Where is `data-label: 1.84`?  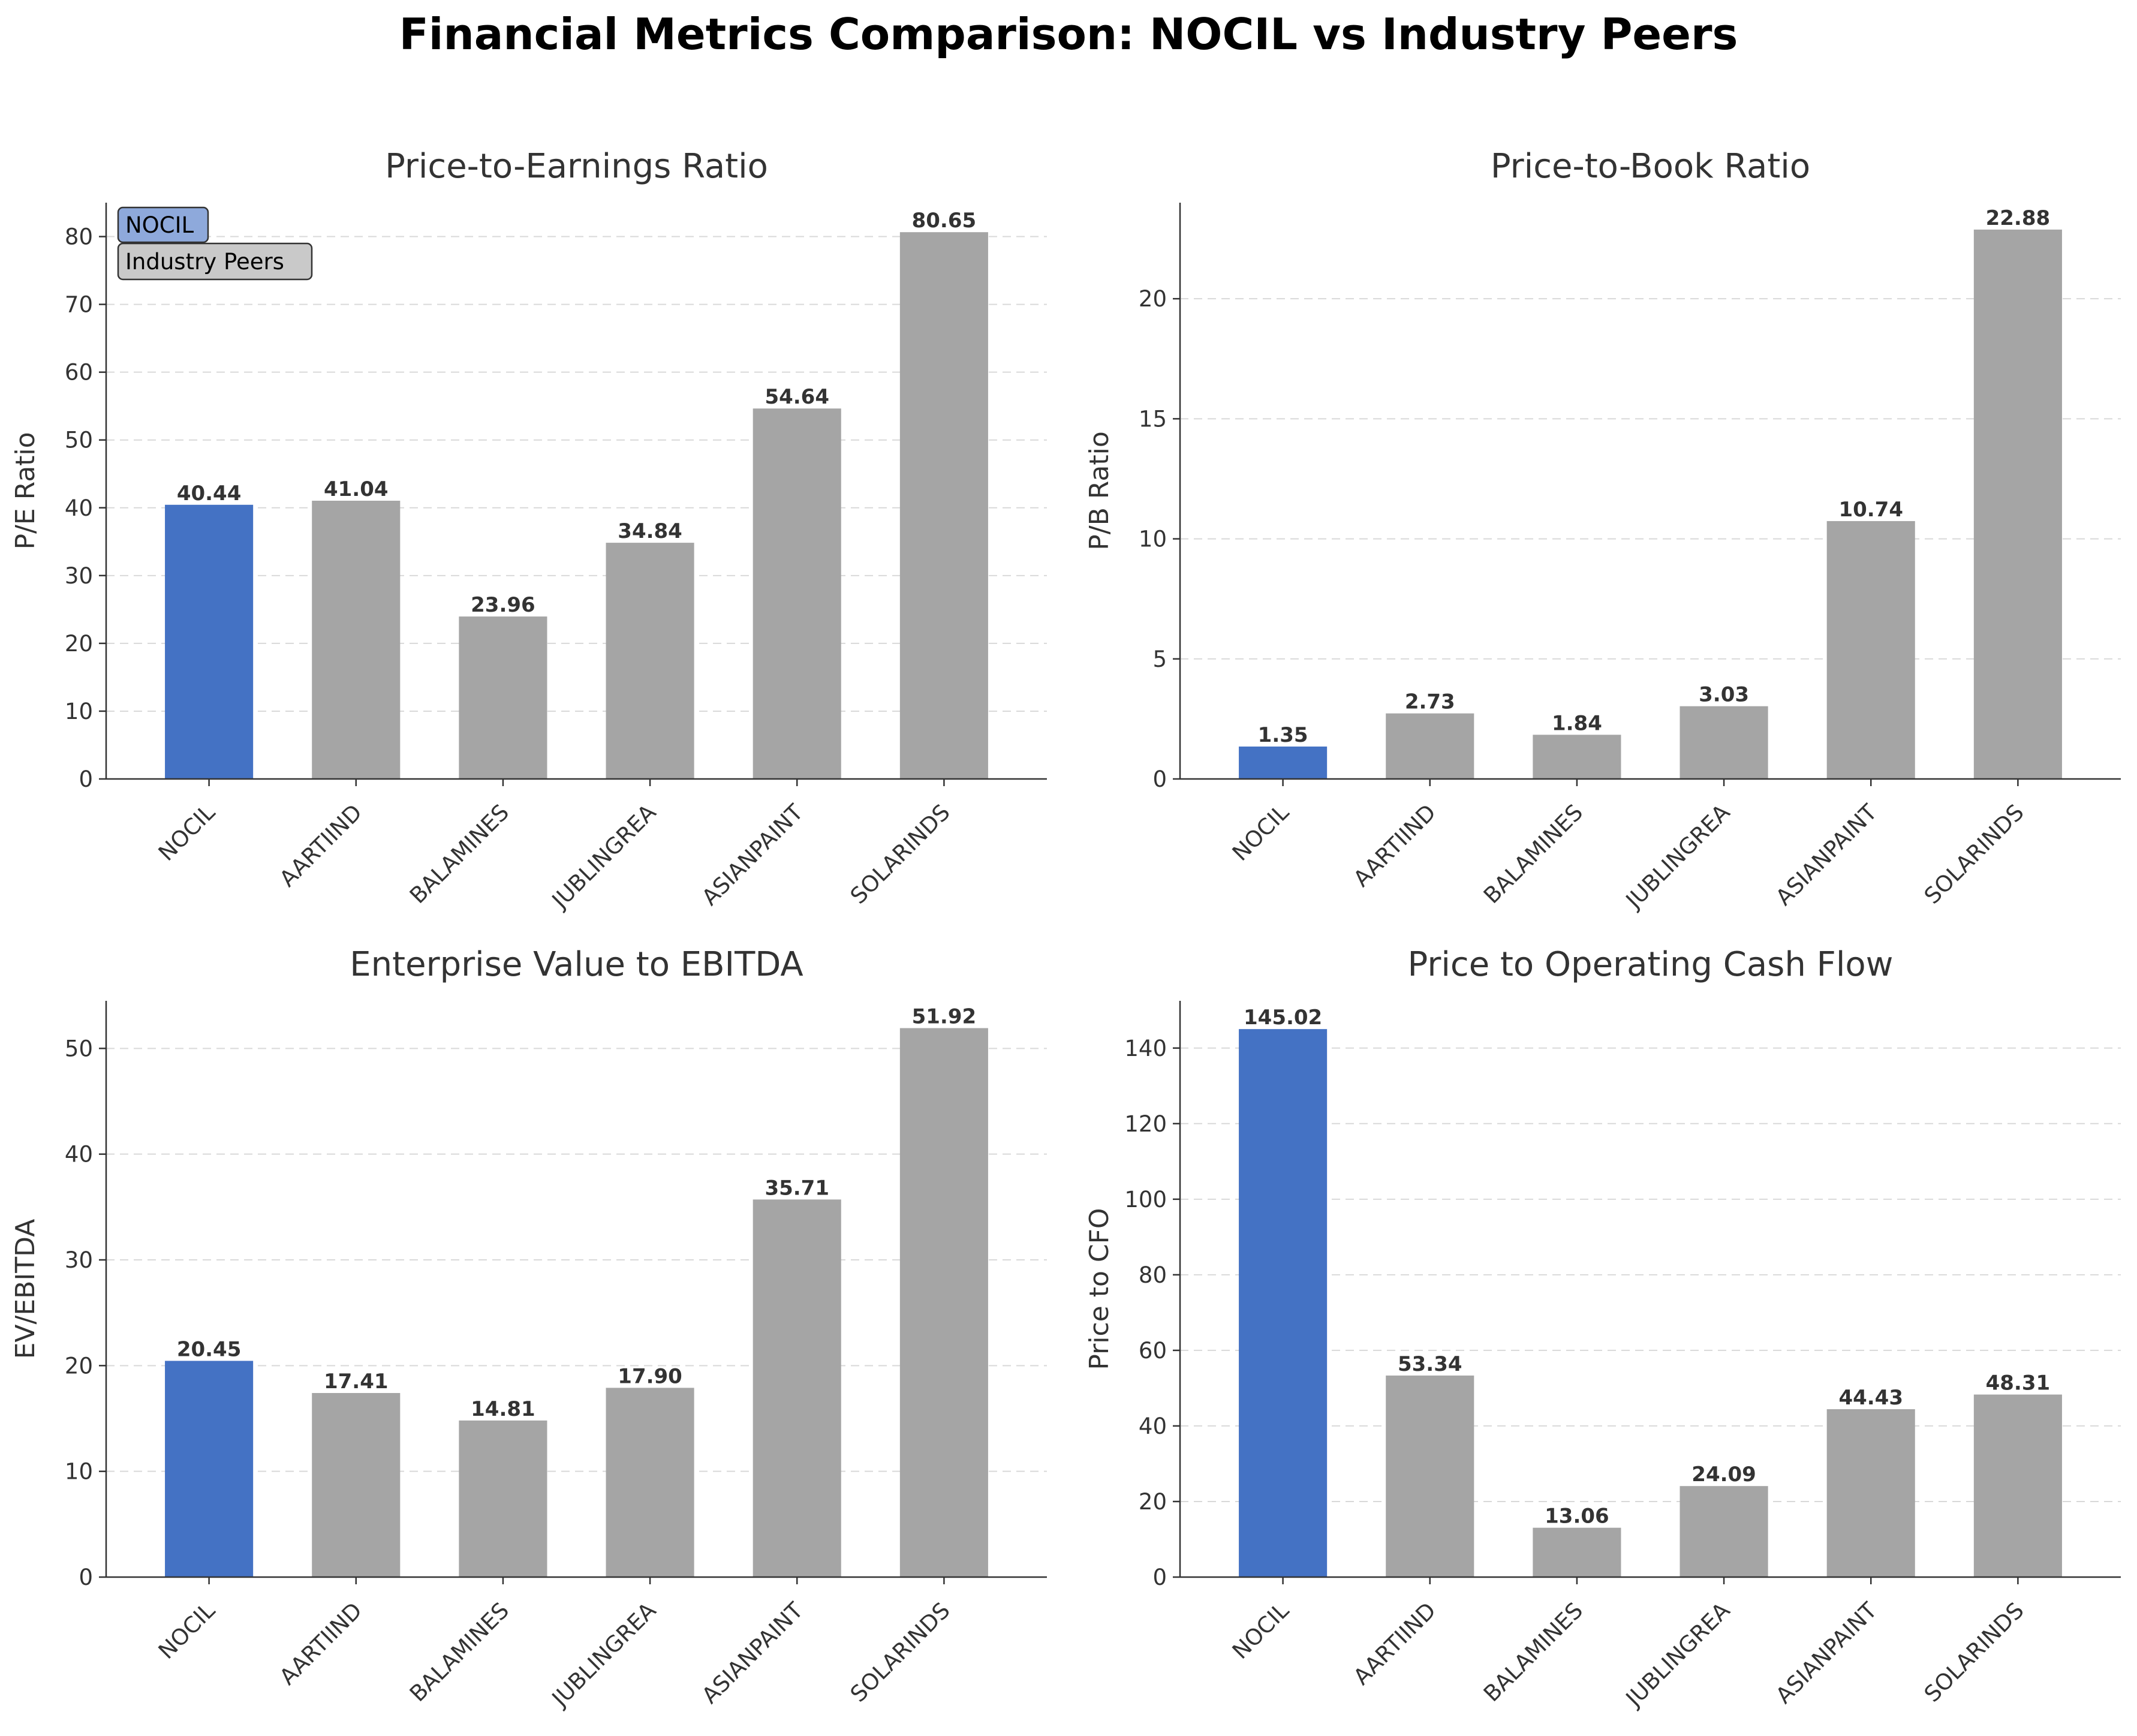
data-label: 1.84 is located at coordinates (1577, 723).